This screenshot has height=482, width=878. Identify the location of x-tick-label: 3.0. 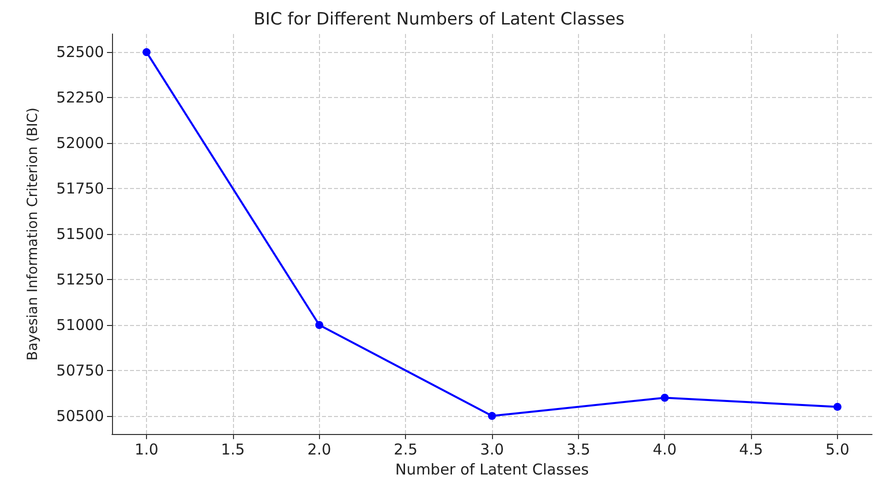
(492, 449).